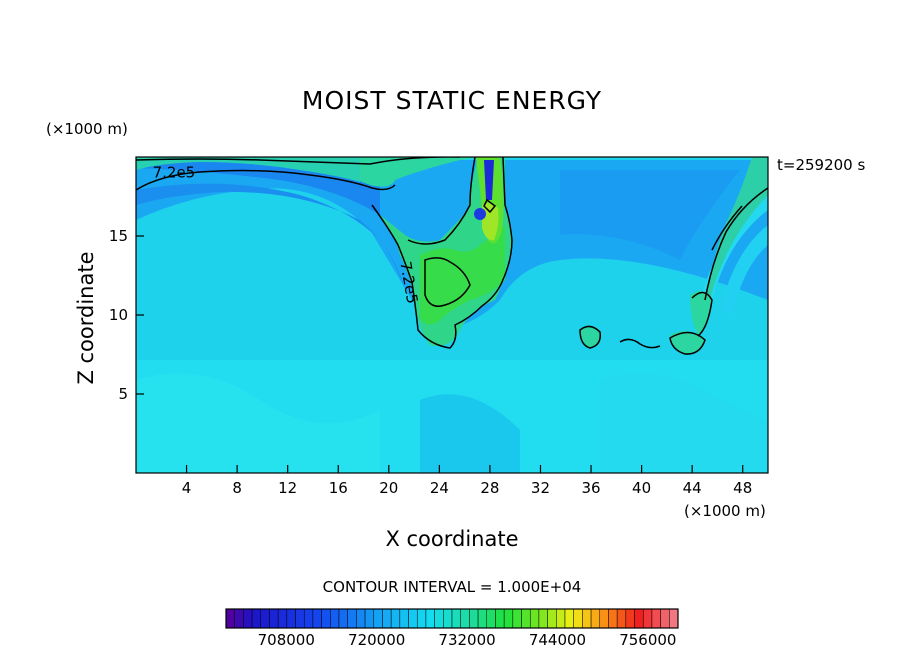  Describe the element at coordinates (489, 180) in the screenshot. I see `field-tower-dark` at that location.